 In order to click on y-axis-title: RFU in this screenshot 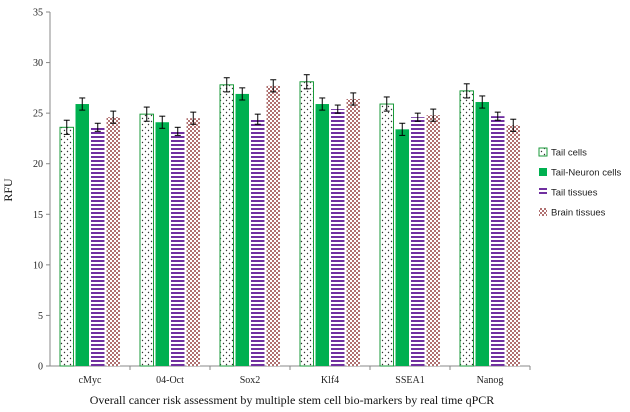, I will do `click(8, 190)`.